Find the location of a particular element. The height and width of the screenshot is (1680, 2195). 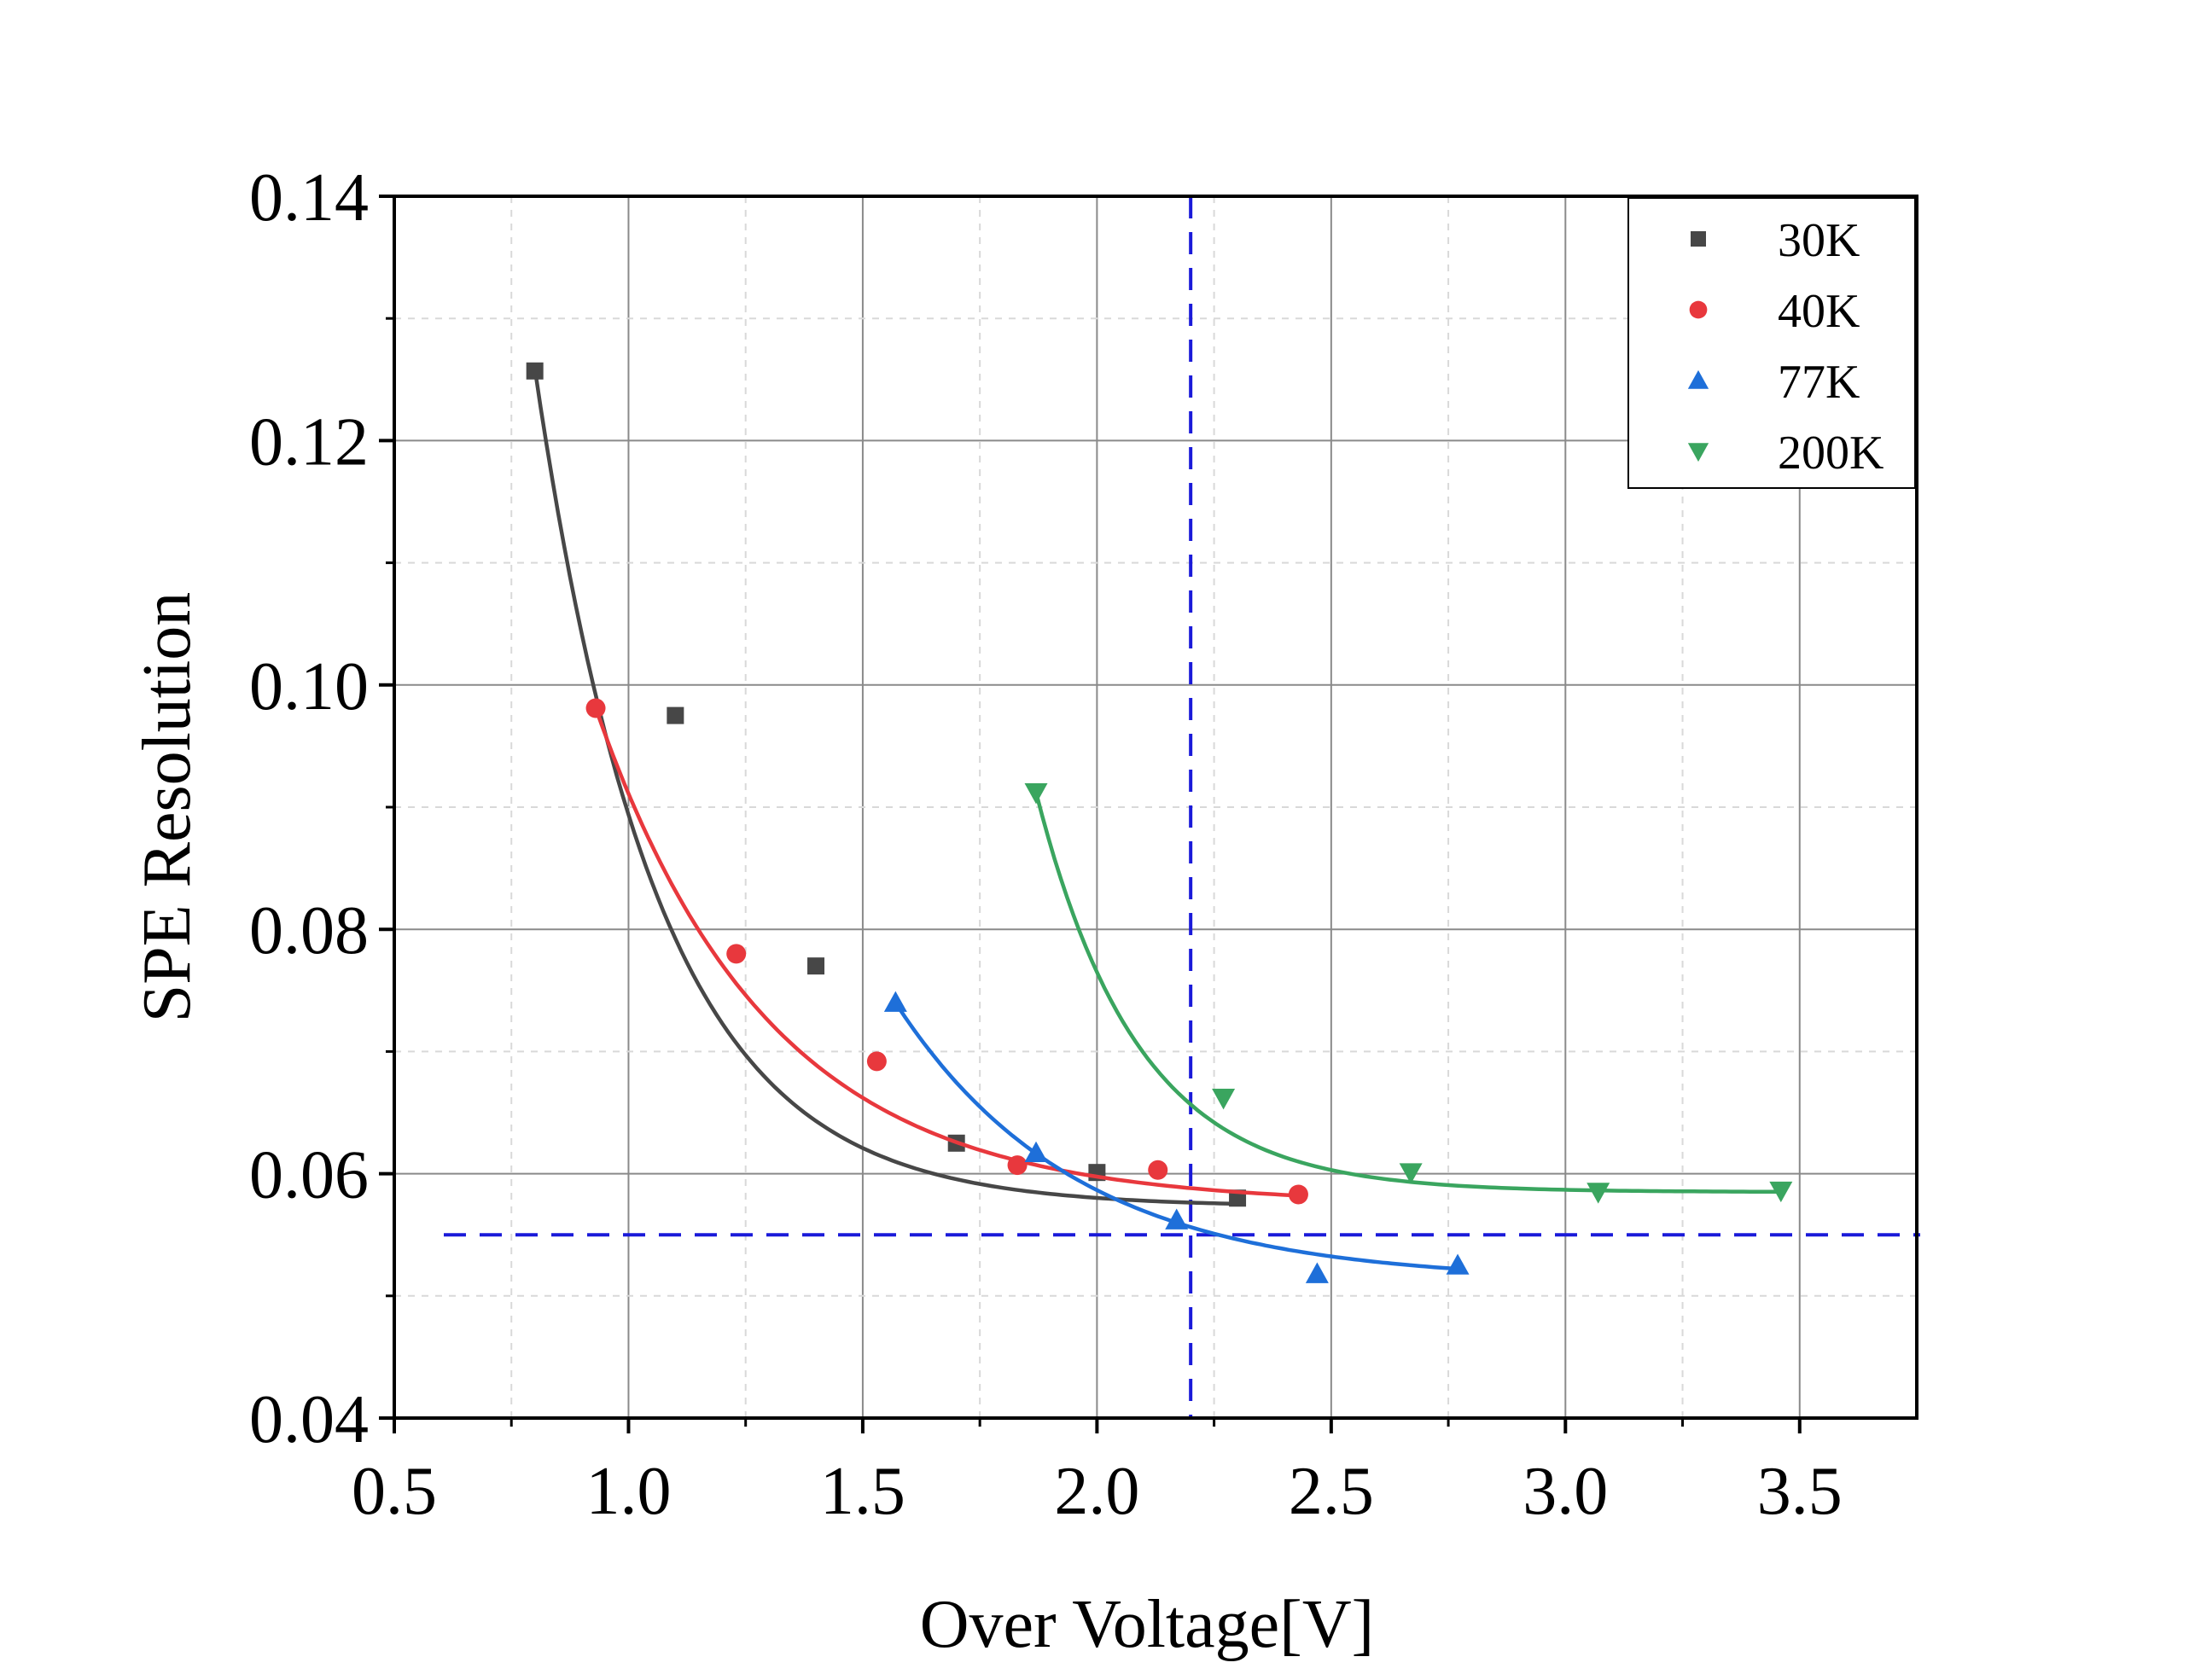

x-tick-label: 1.5 is located at coordinates (862, 1491).